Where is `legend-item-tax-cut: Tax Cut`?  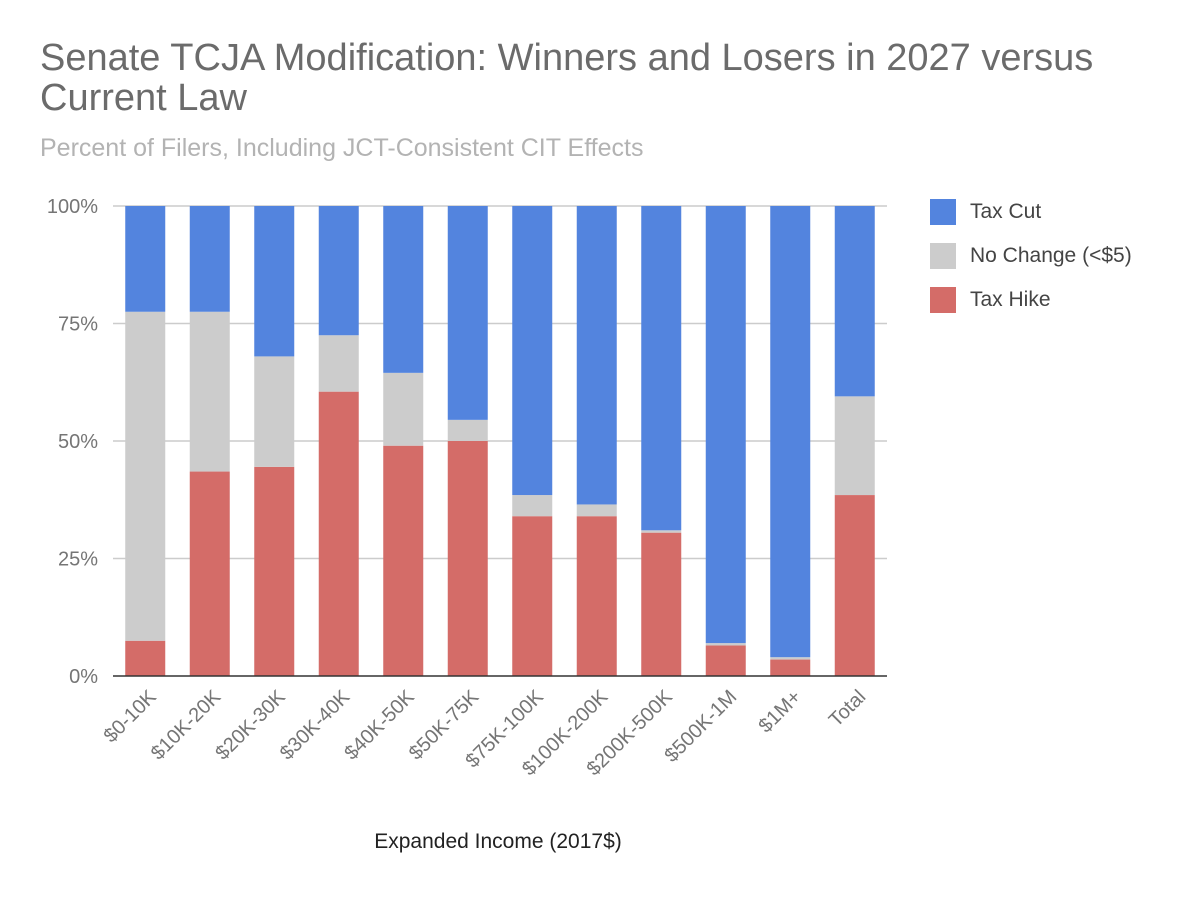
legend-item-tax-cut: Tax Cut is located at coordinates (1031, 212).